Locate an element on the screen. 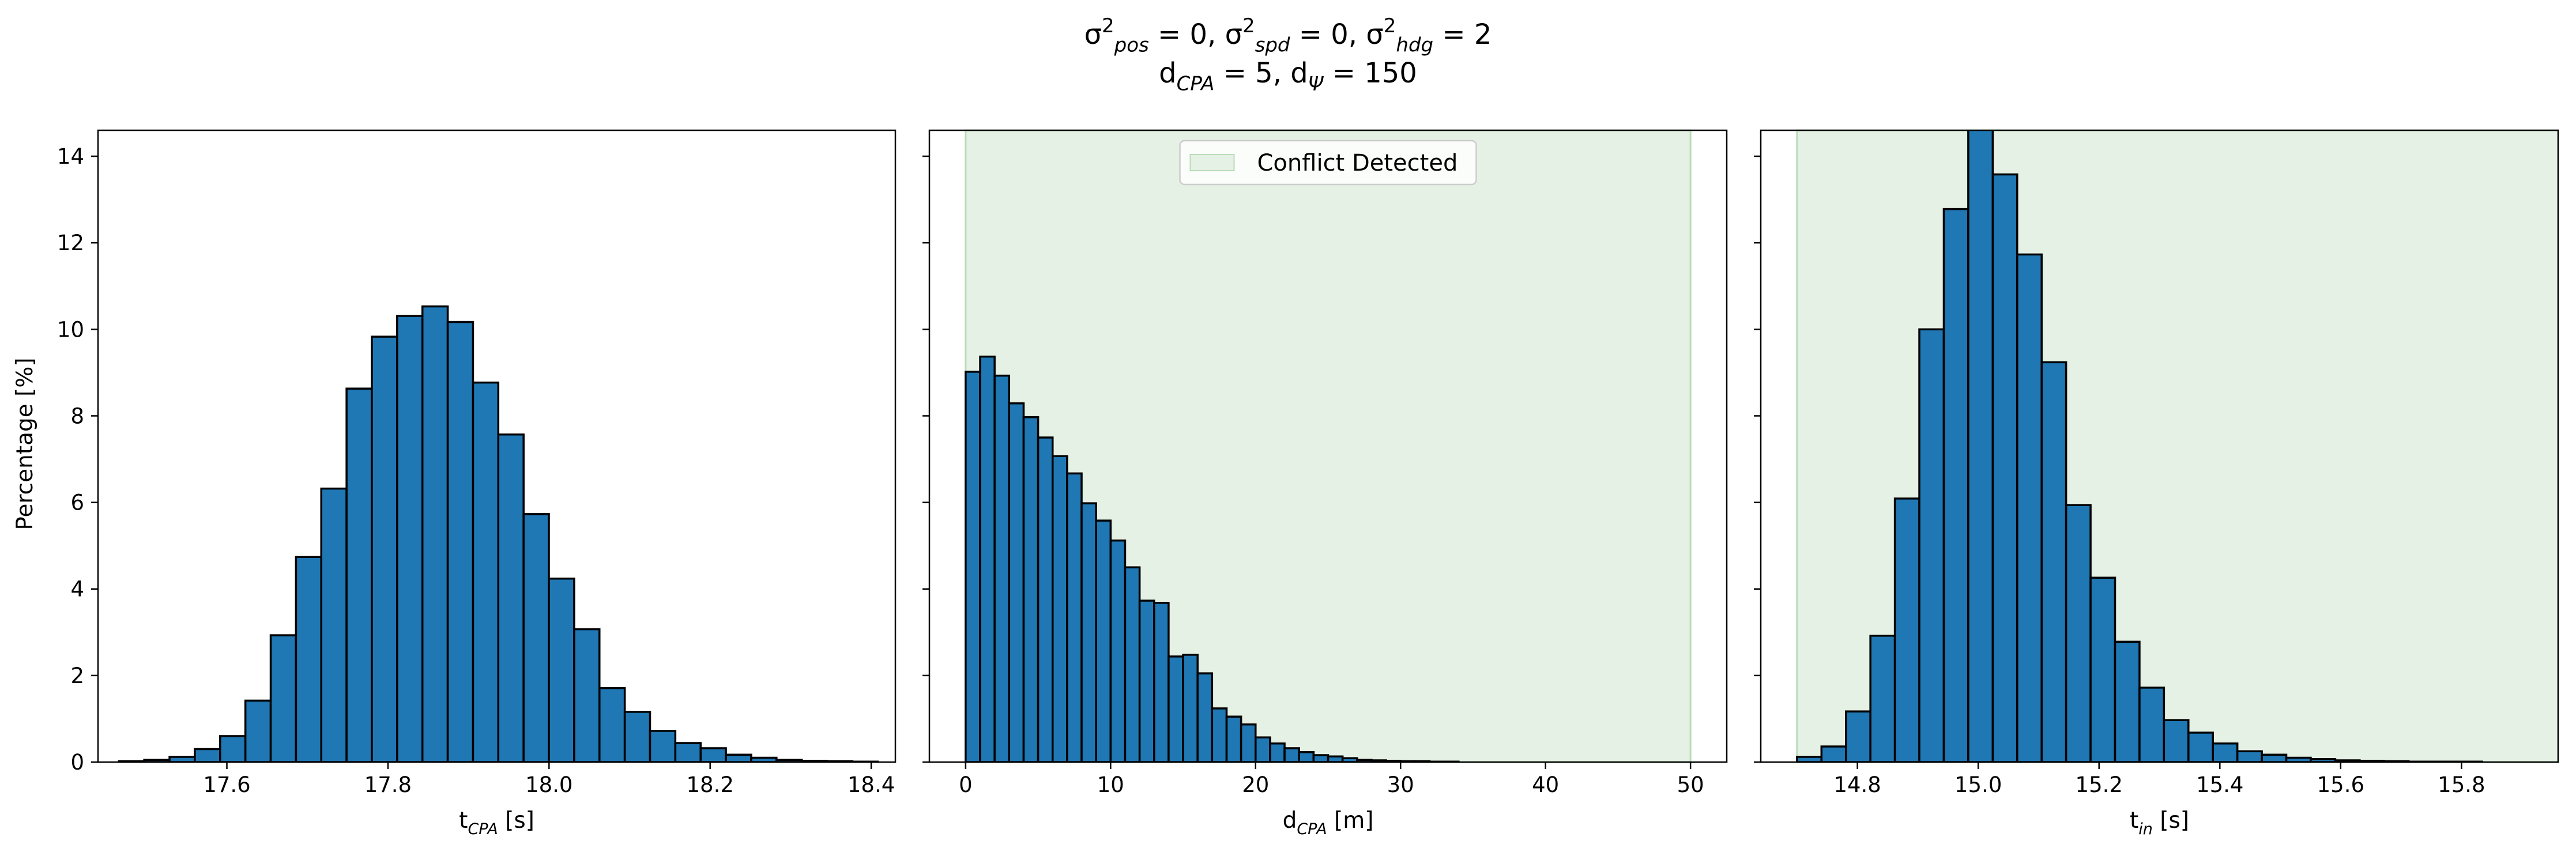  y-tick-label: 0 is located at coordinates (77, 762).